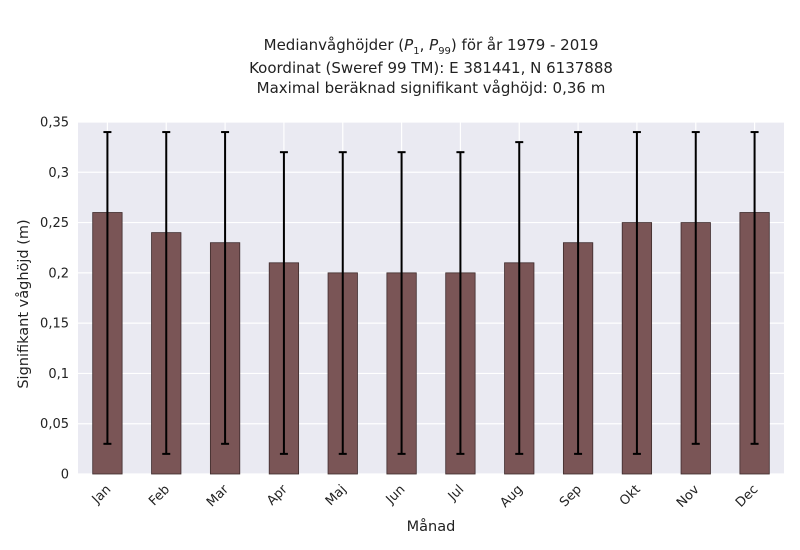  What do you see at coordinates (58, 374) in the screenshot?
I see `y-tick-label: 0,1` at bounding box center [58, 374].